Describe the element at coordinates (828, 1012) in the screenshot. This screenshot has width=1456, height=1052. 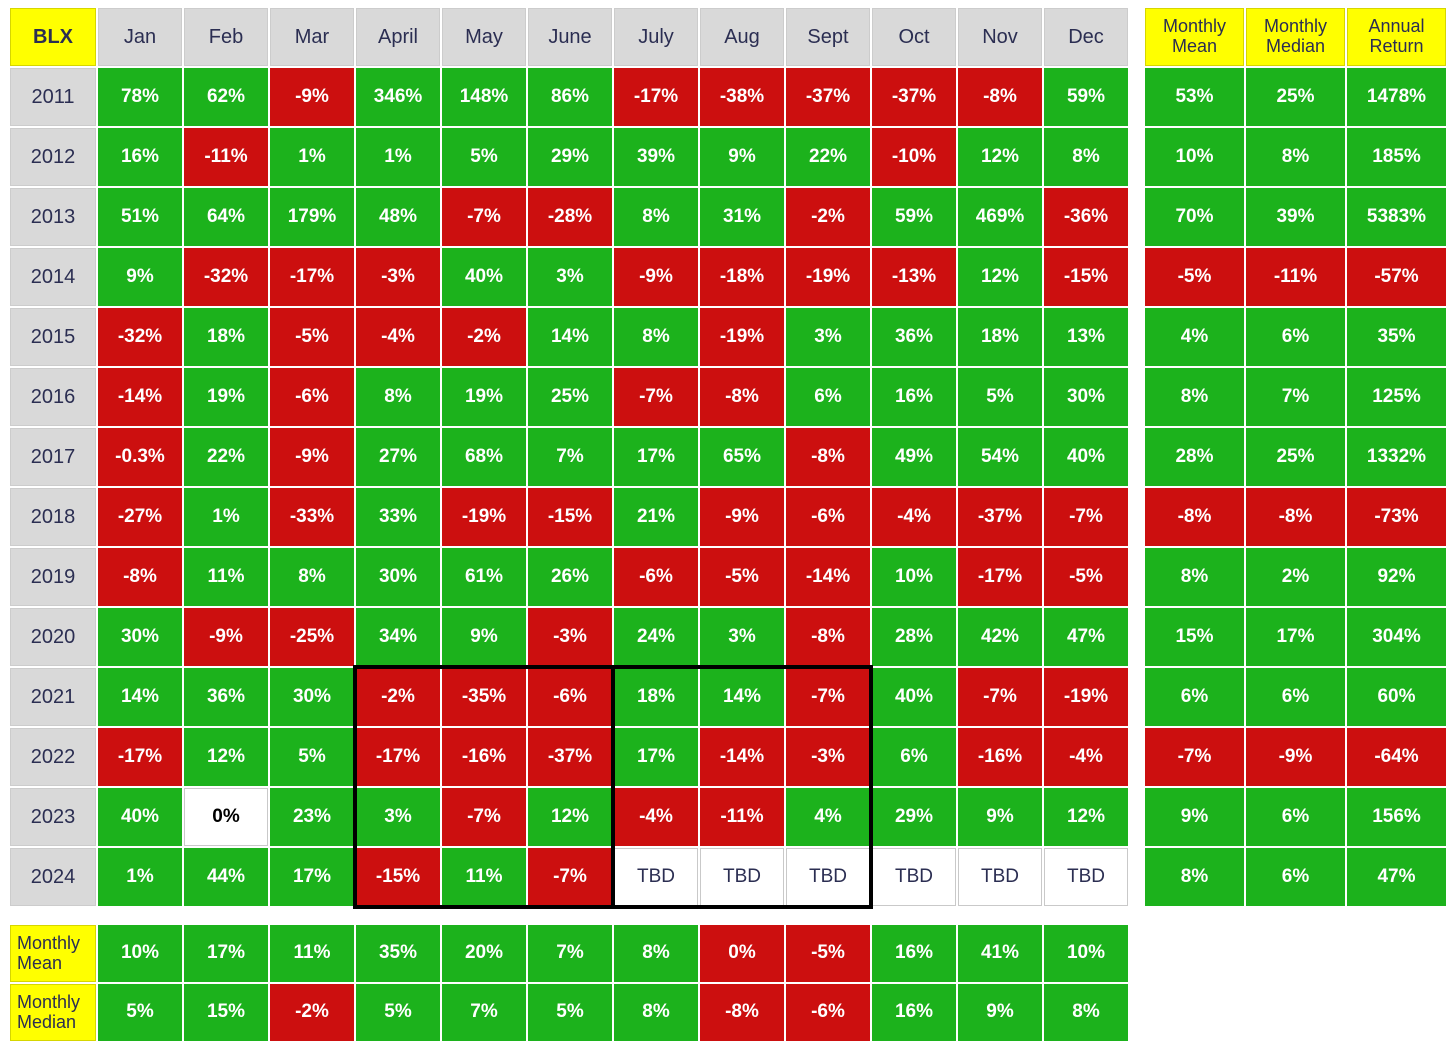
I see `footer-cell-monthly-median-sept: -6%` at that location.